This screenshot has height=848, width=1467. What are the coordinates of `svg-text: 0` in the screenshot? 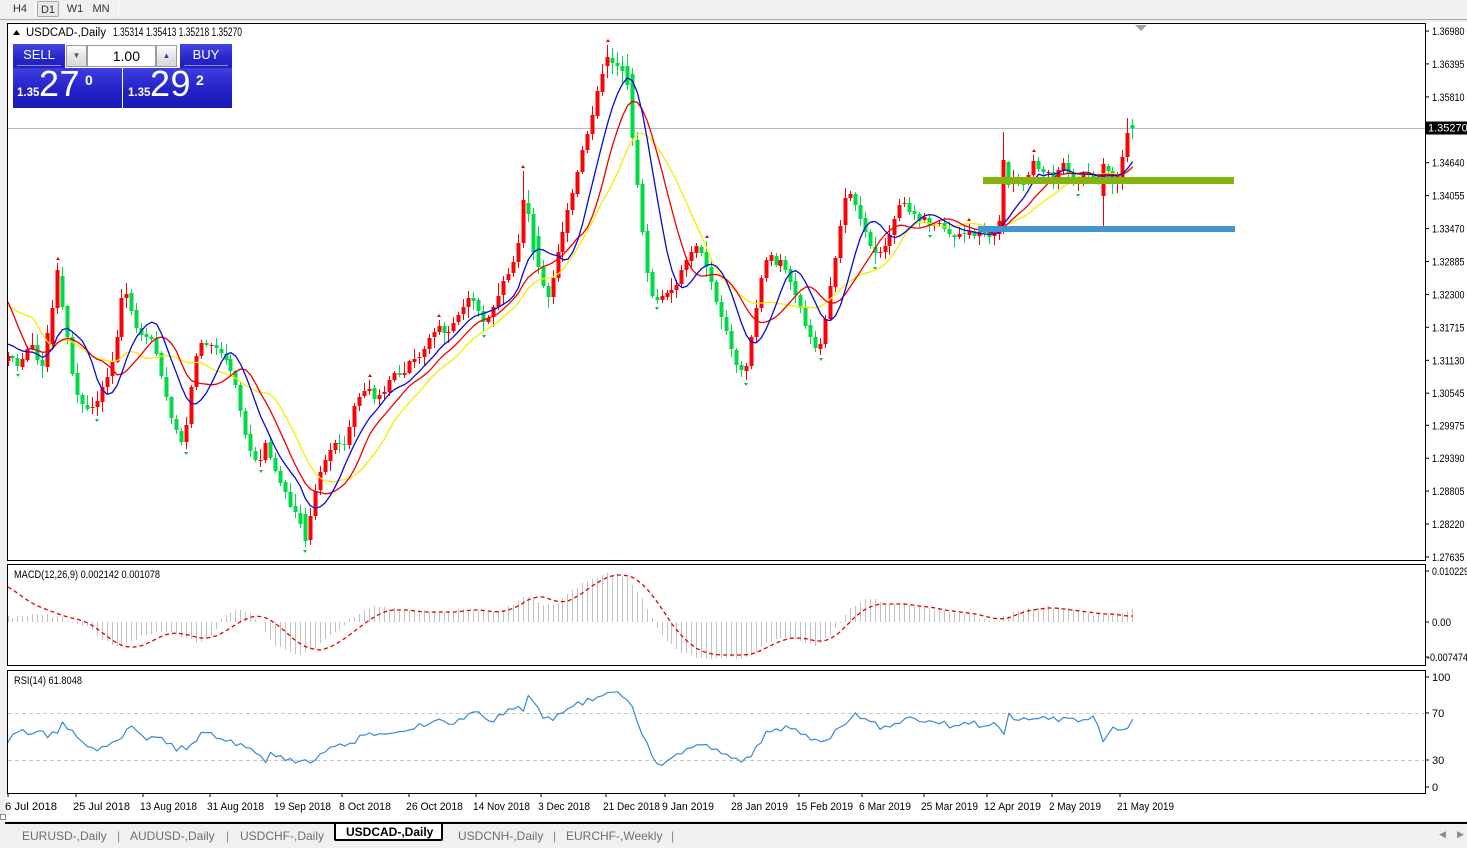 It's located at (1435, 788).